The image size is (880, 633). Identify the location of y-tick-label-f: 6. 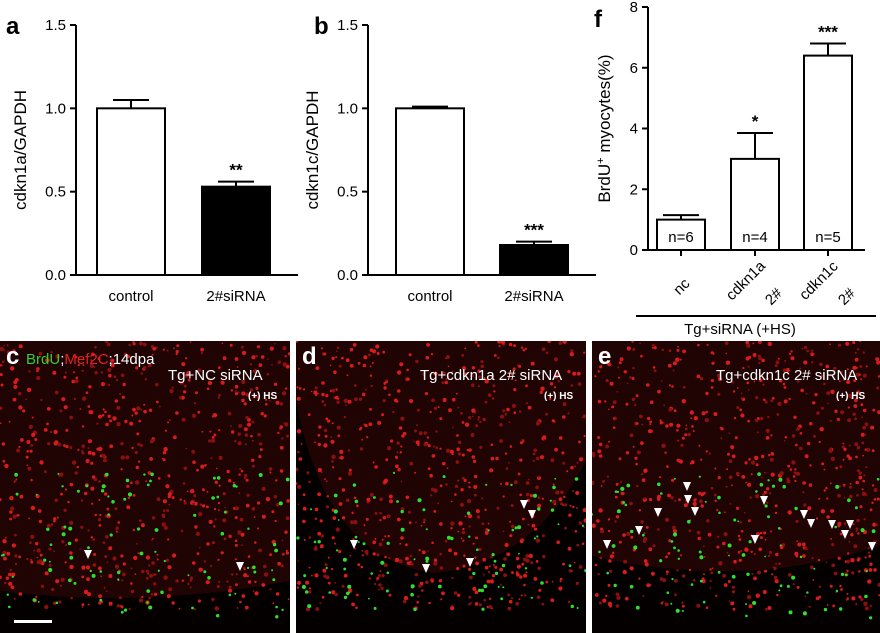
(634, 68).